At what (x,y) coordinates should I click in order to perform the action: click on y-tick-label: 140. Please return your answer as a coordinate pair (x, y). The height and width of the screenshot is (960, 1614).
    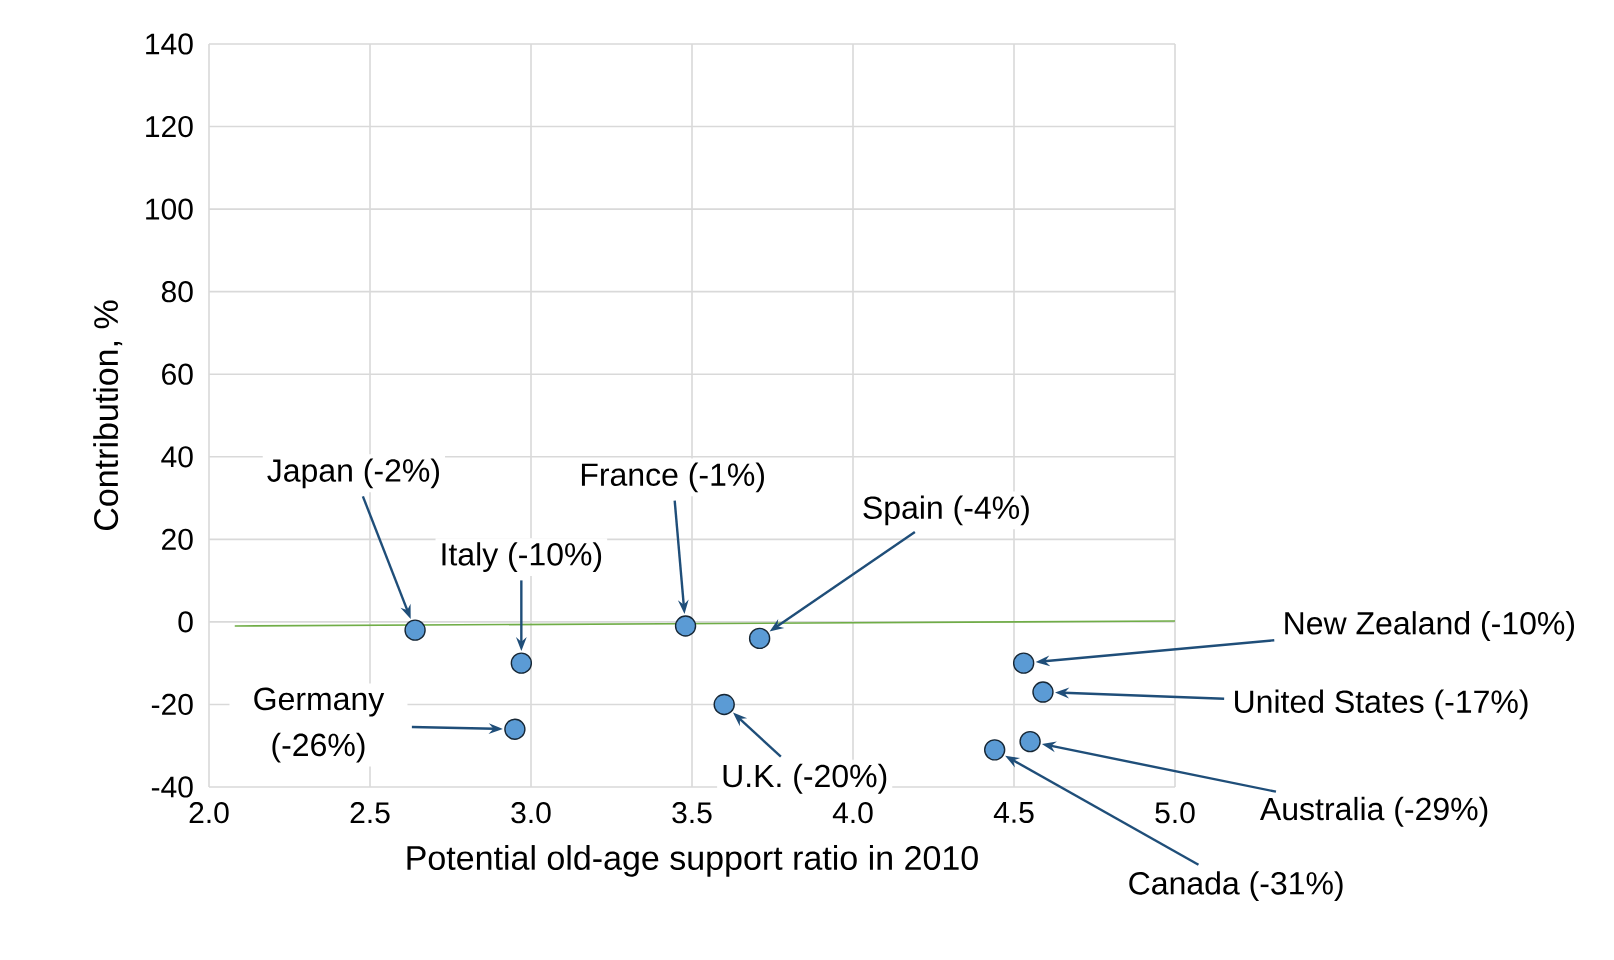
    Looking at the image, I should click on (169, 44).